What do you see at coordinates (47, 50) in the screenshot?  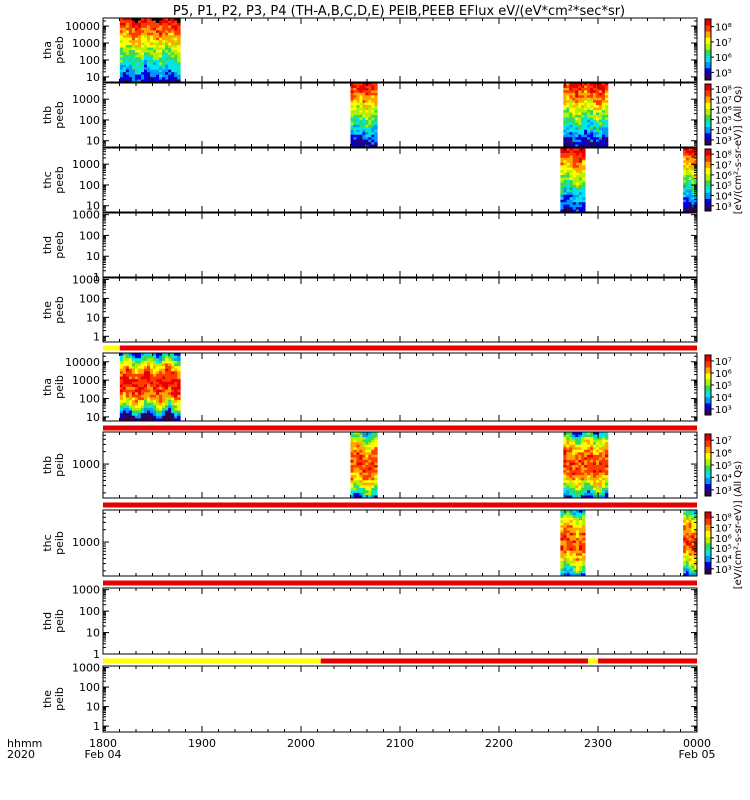 I see `y-label-probe: tha` at bounding box center [47, 50].